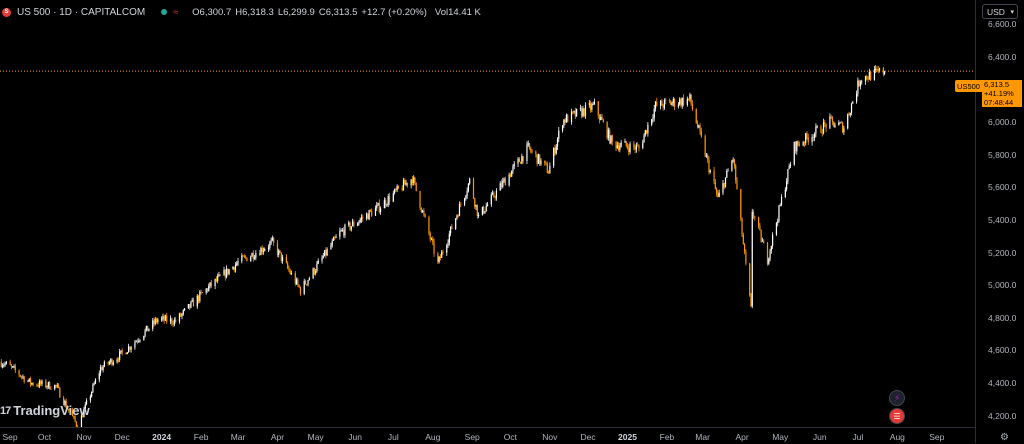 The image size is (1024, 444). What do you see at coordinates (1000, 11) in the screenshot?
I see `currency-selector: USD ▾` at bounding box center [1000, 11].